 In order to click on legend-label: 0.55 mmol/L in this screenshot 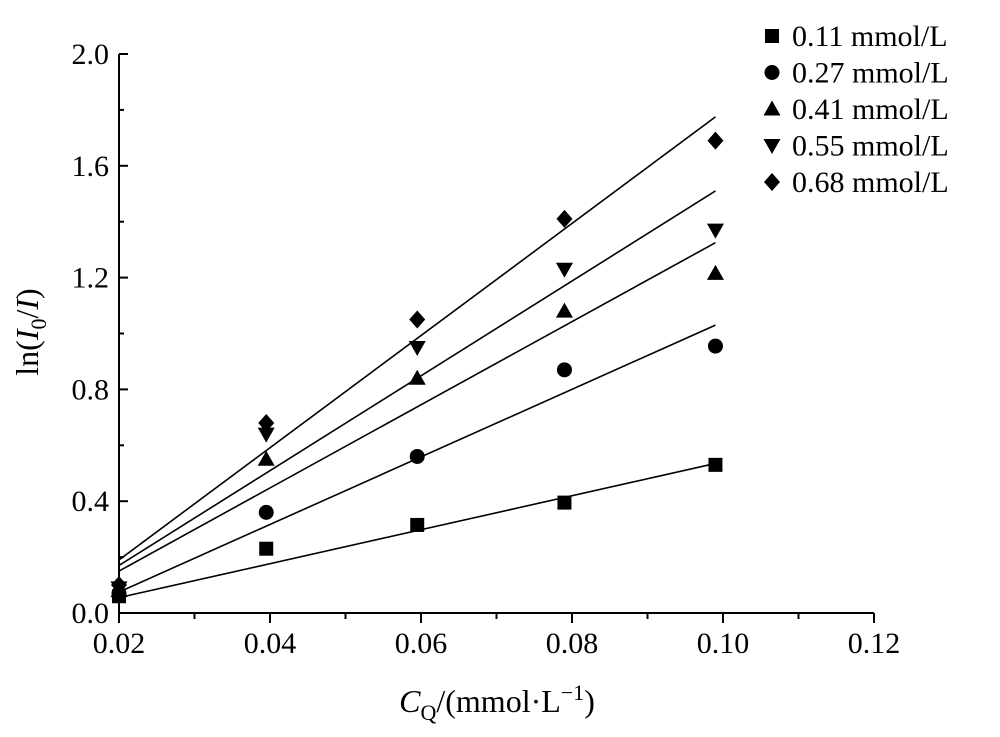, I will do `click(870, 146)`.